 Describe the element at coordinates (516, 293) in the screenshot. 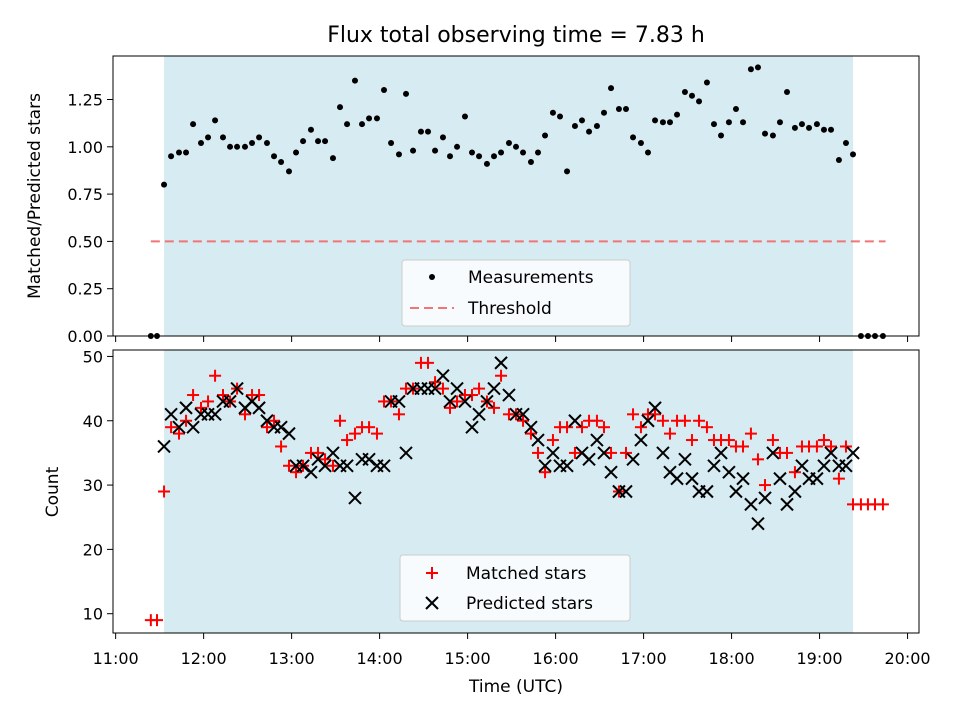

I see `ratio-legend-box` at that location.